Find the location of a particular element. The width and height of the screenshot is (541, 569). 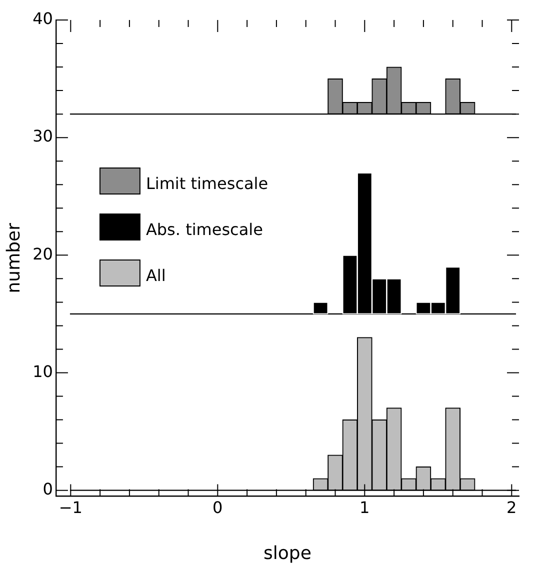

y-axis-title: number is located at coordinates (13, 258).